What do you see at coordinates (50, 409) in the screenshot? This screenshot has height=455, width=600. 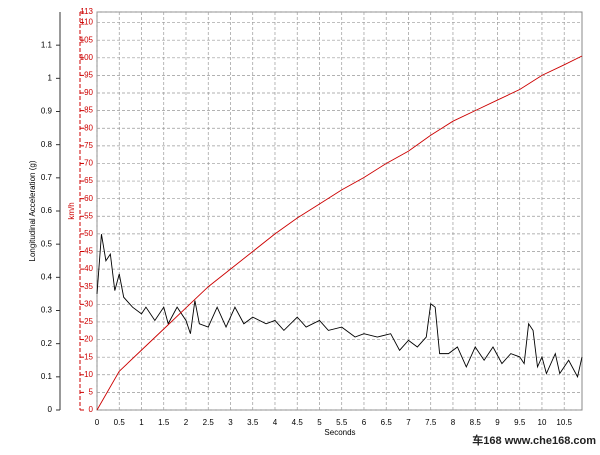 I see `y-tick-label: 0` at bounding box center [50, 409].